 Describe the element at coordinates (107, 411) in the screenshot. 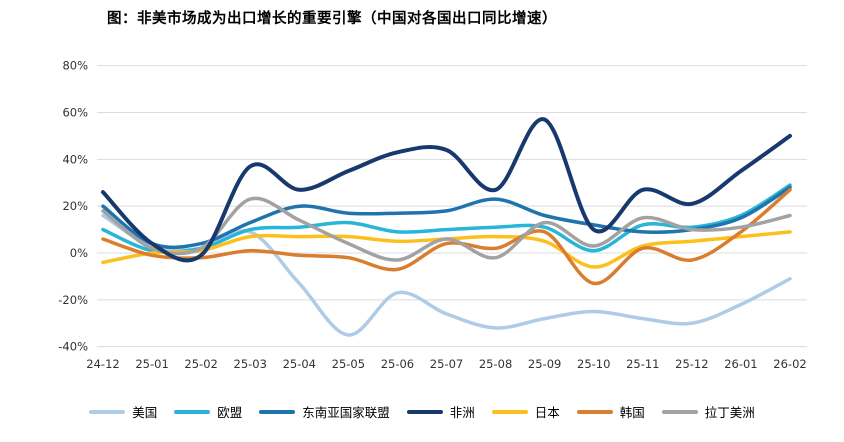

I see `legend-line-swatch-usa` at that location.